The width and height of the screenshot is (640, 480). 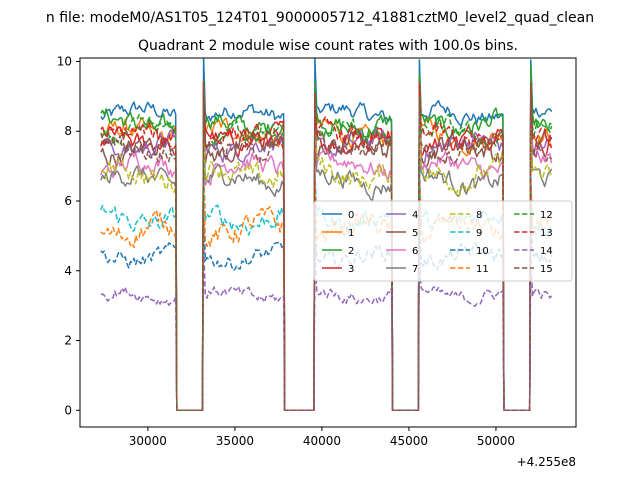 I want to click on legend-label-10: 10, so click(x=482, y=251).